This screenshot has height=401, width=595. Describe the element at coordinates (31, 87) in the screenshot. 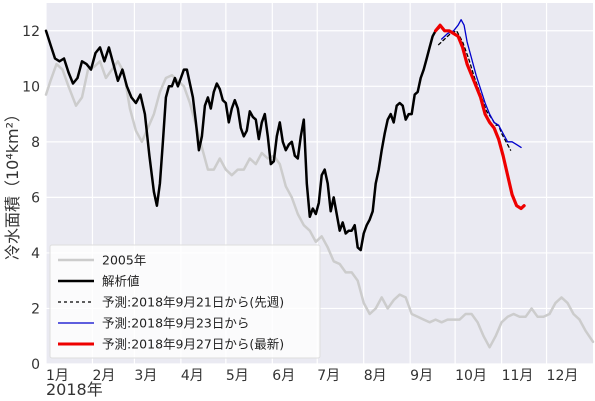

I see `y-tick-label: 10` at that location.